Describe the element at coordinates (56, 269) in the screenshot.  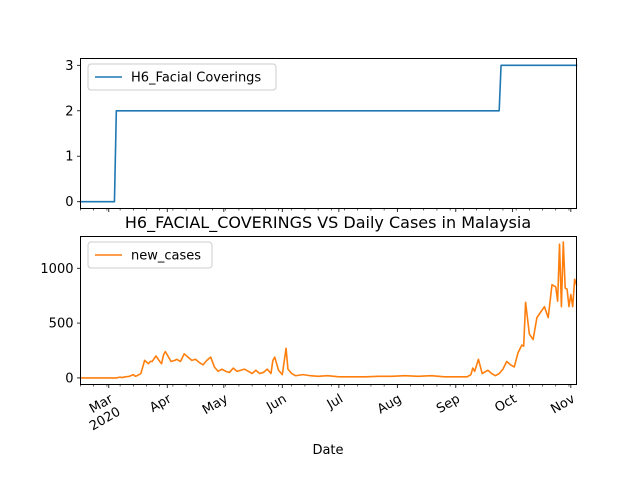
I see `y-tick-label: 1000` at that location.